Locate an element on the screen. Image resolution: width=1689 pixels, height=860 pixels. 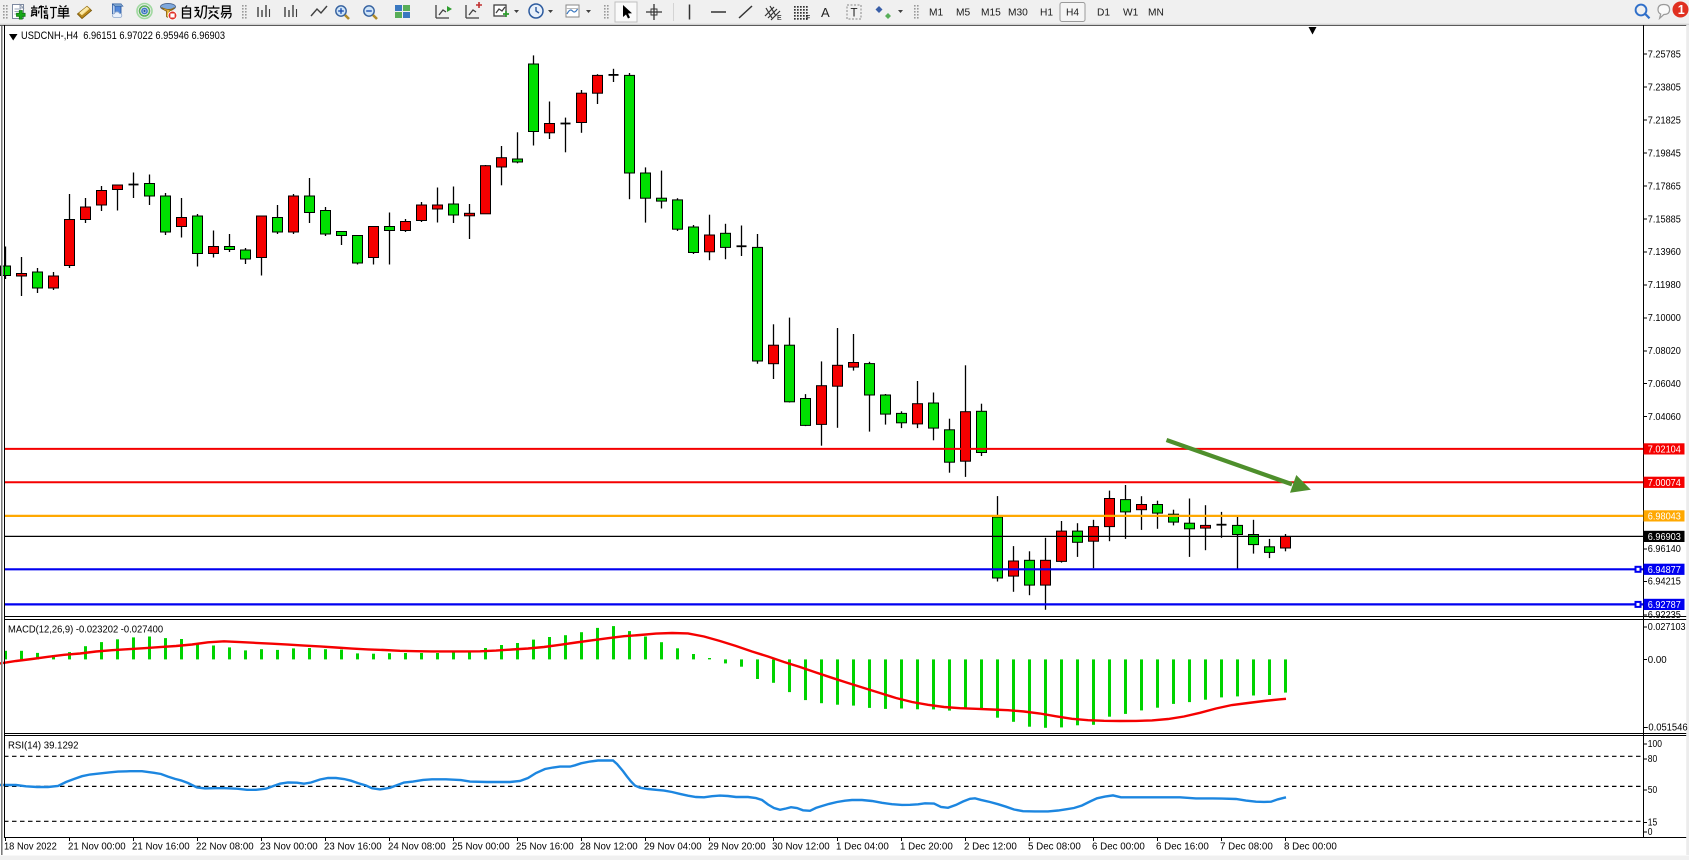
svg-text: F is located at coordinates (808, 18).